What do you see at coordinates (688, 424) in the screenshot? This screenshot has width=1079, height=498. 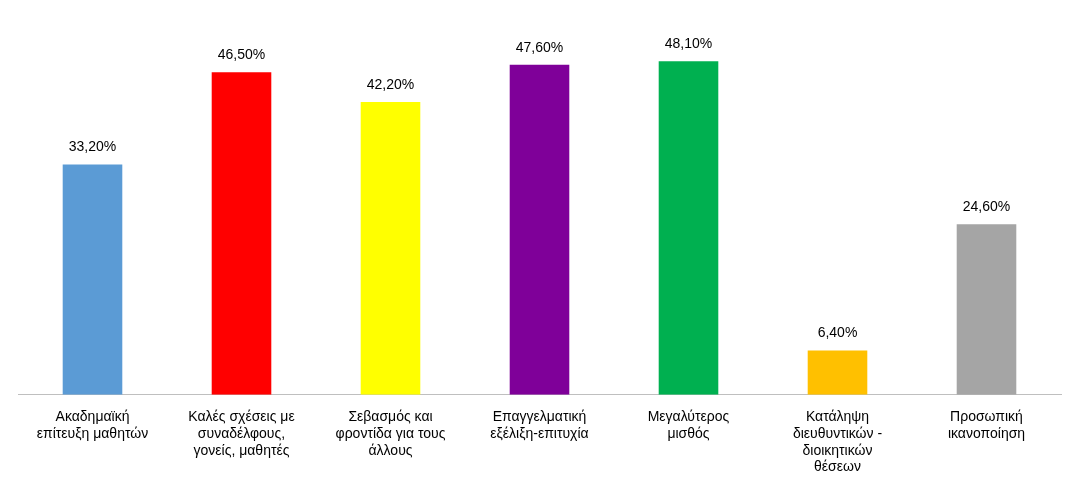 I see `x-tick-label: Μεγαλύτερος μισθός` at bounding box center [688, 424].